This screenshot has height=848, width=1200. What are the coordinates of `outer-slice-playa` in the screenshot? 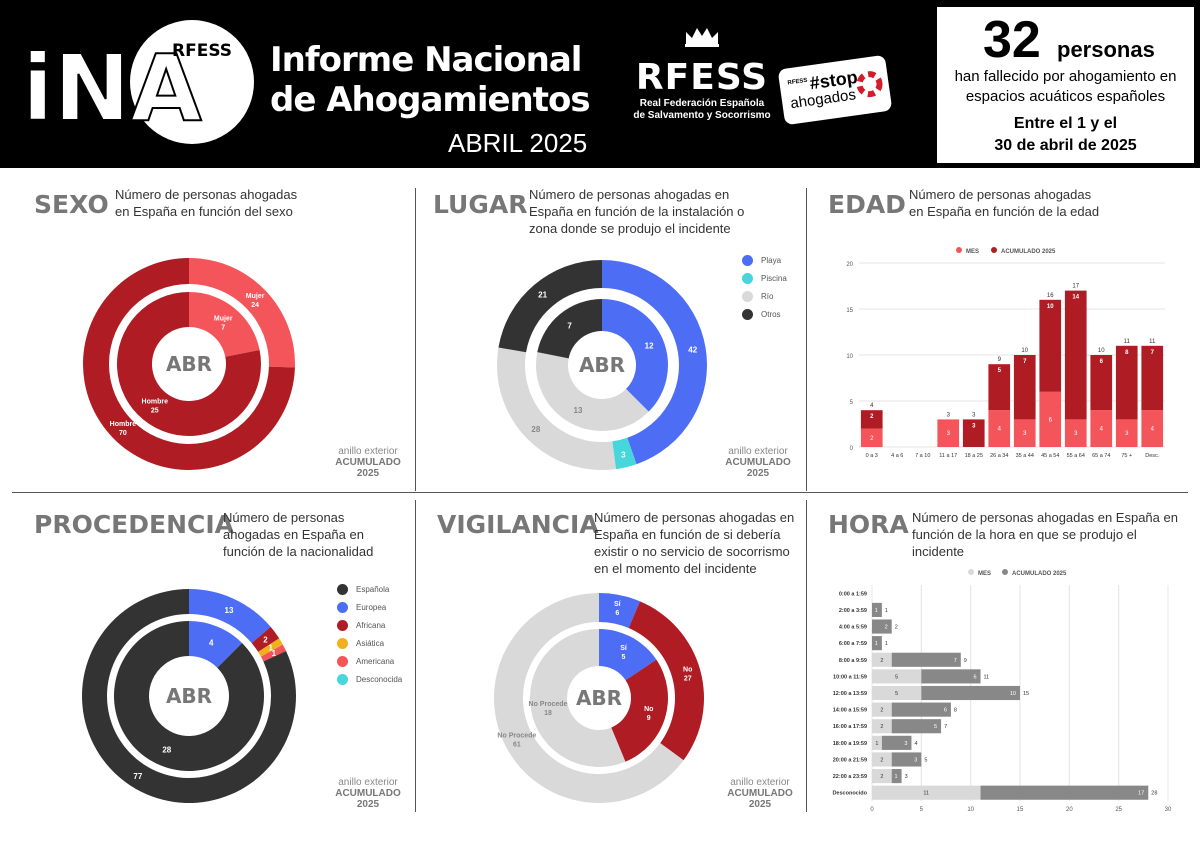 It's located at (654, 362).